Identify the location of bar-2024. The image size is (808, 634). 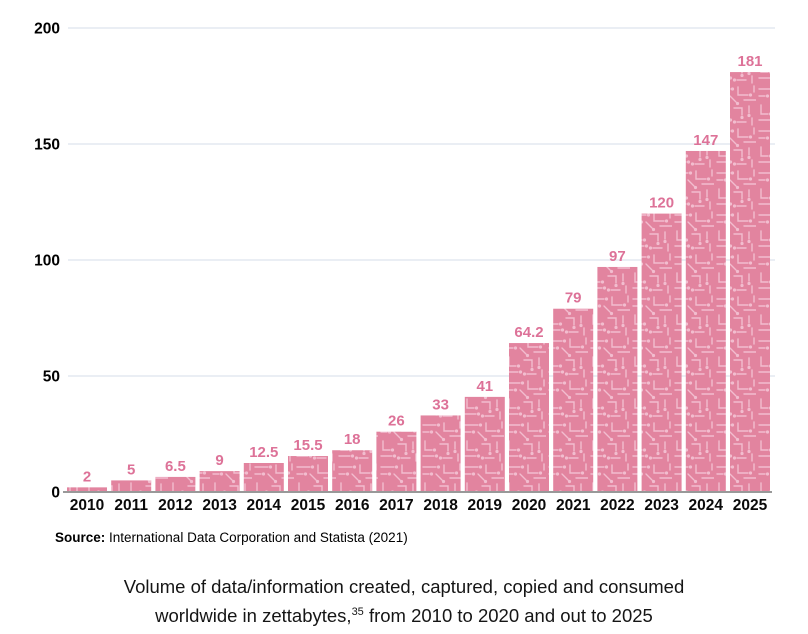
(705, 321).